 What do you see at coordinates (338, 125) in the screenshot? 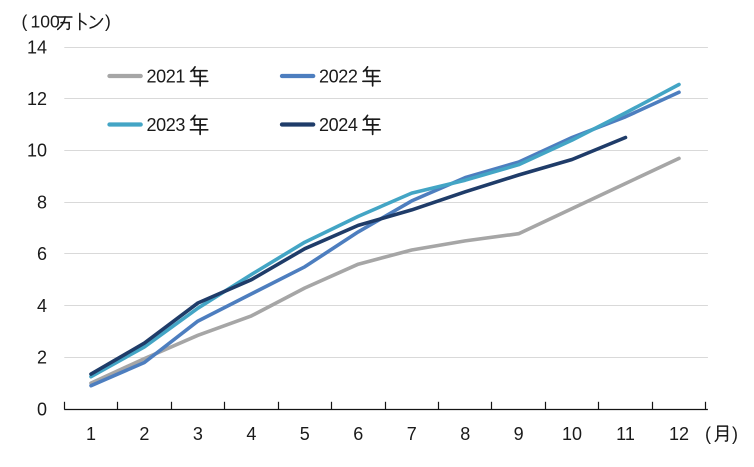
I see `svg-text: 2024` at bounding box center [338, 125].